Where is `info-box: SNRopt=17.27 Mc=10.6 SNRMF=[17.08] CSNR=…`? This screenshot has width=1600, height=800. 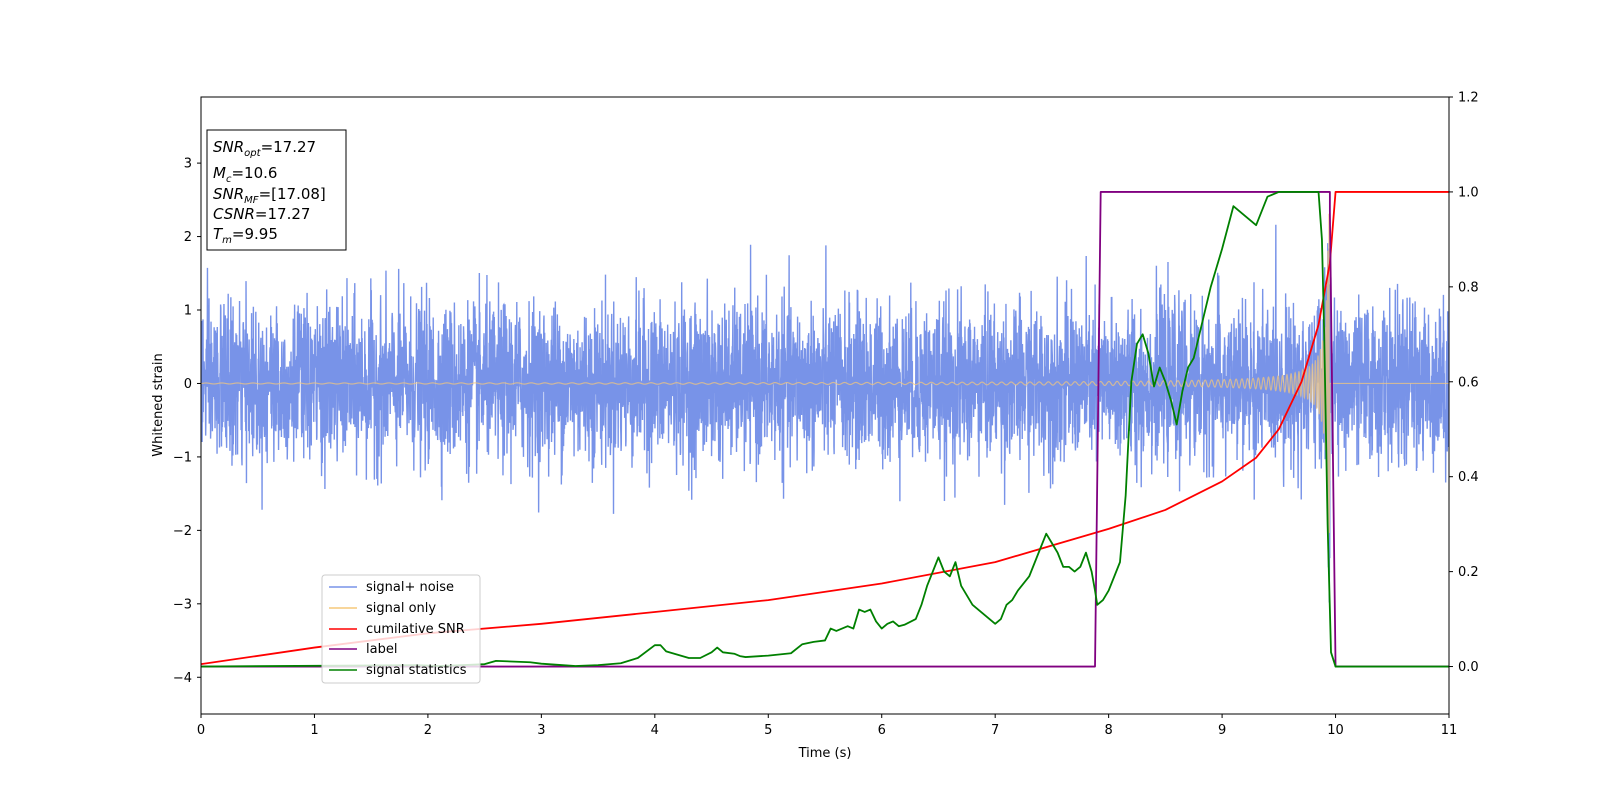
info-box: SNRopt=17.27 Mc=10.6 SNRMF=[17.08] CSNR=… is located at coordinates (276, 190).